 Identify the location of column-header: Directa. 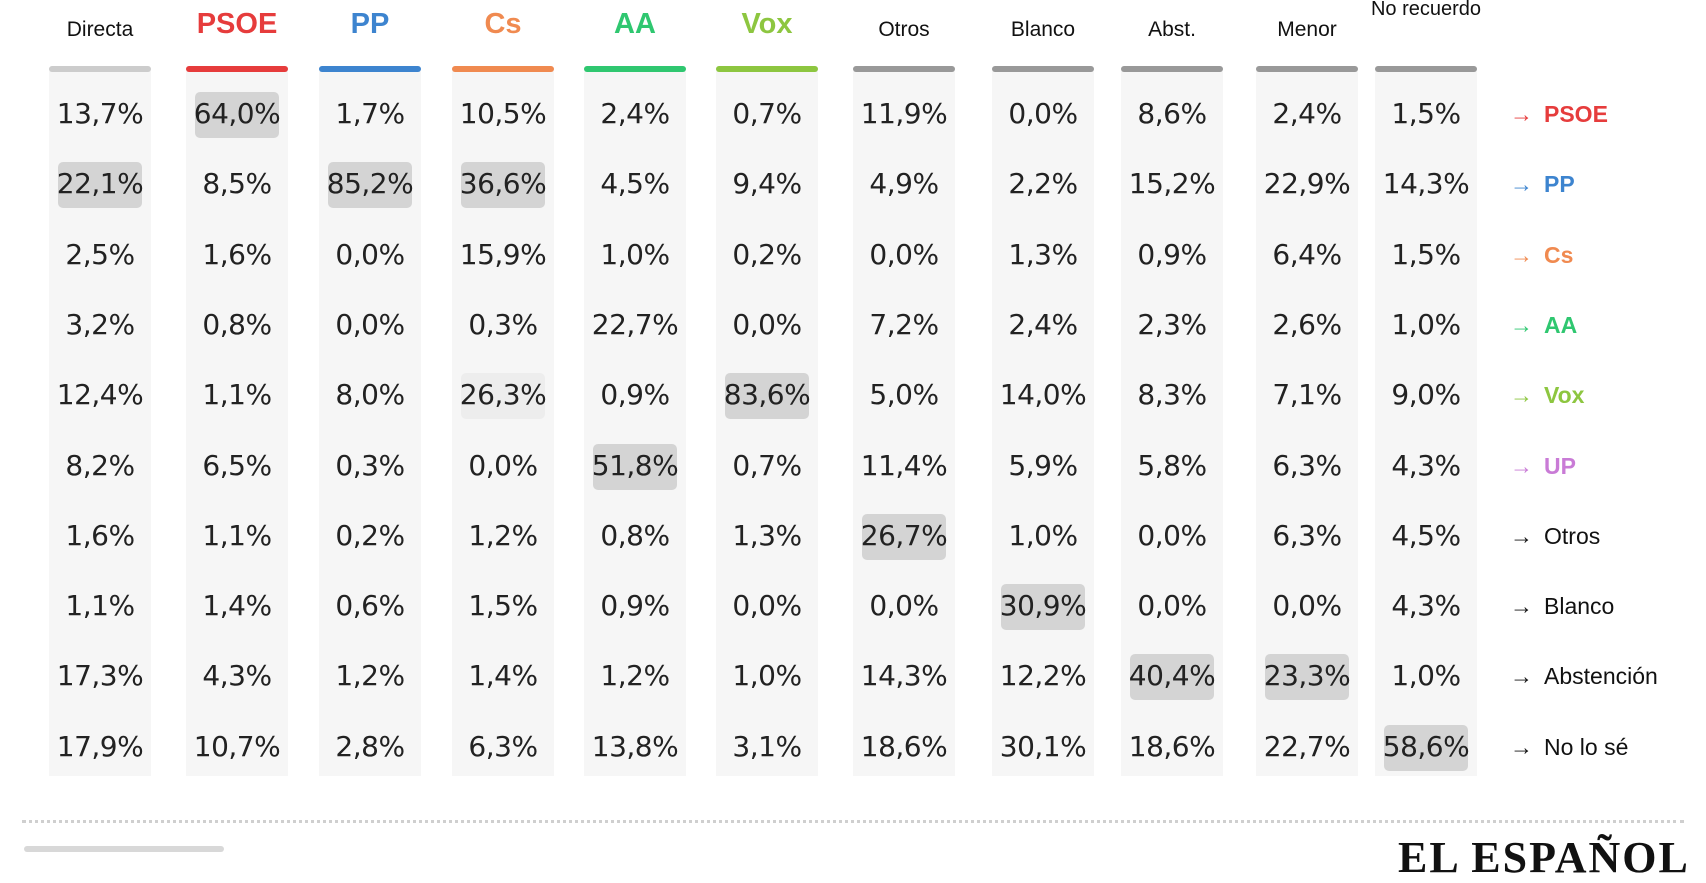
(100, 29).